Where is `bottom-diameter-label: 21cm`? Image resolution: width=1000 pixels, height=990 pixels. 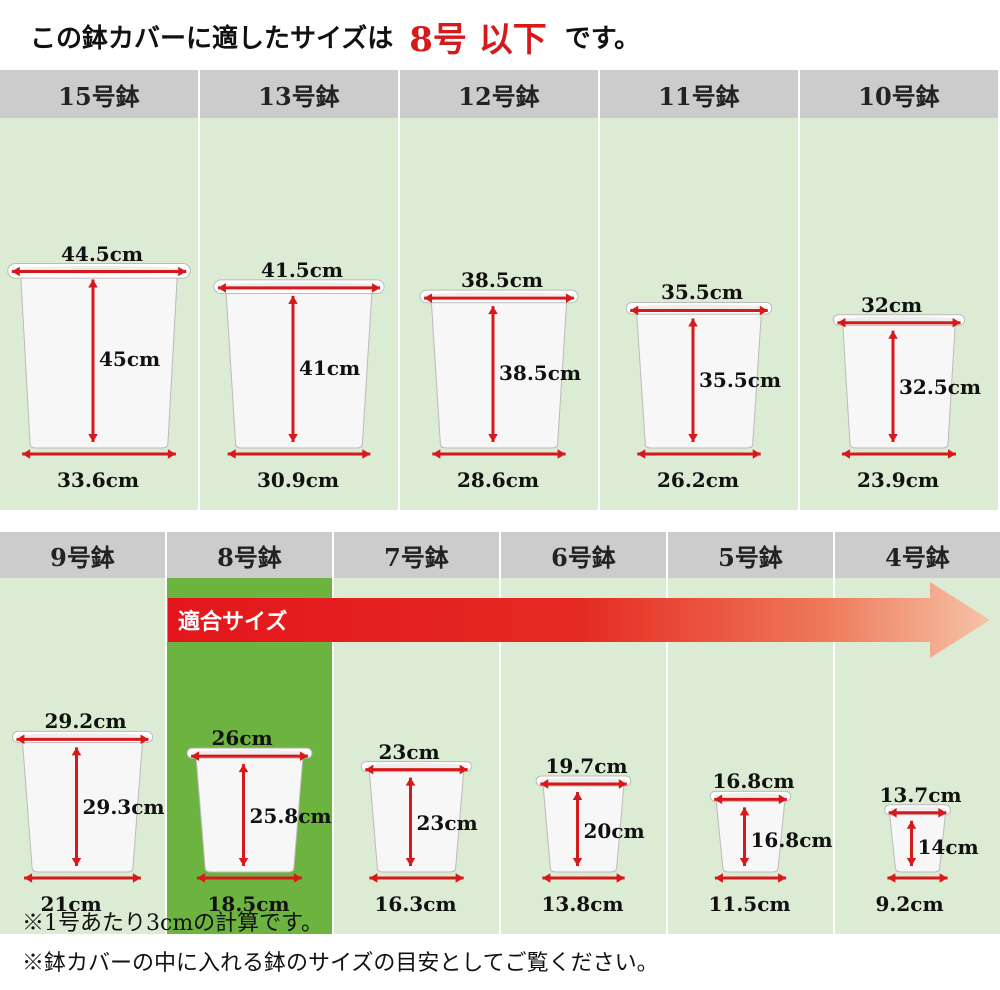 bottom-diameter-label: 21cm is located at coordinates (71, 904).